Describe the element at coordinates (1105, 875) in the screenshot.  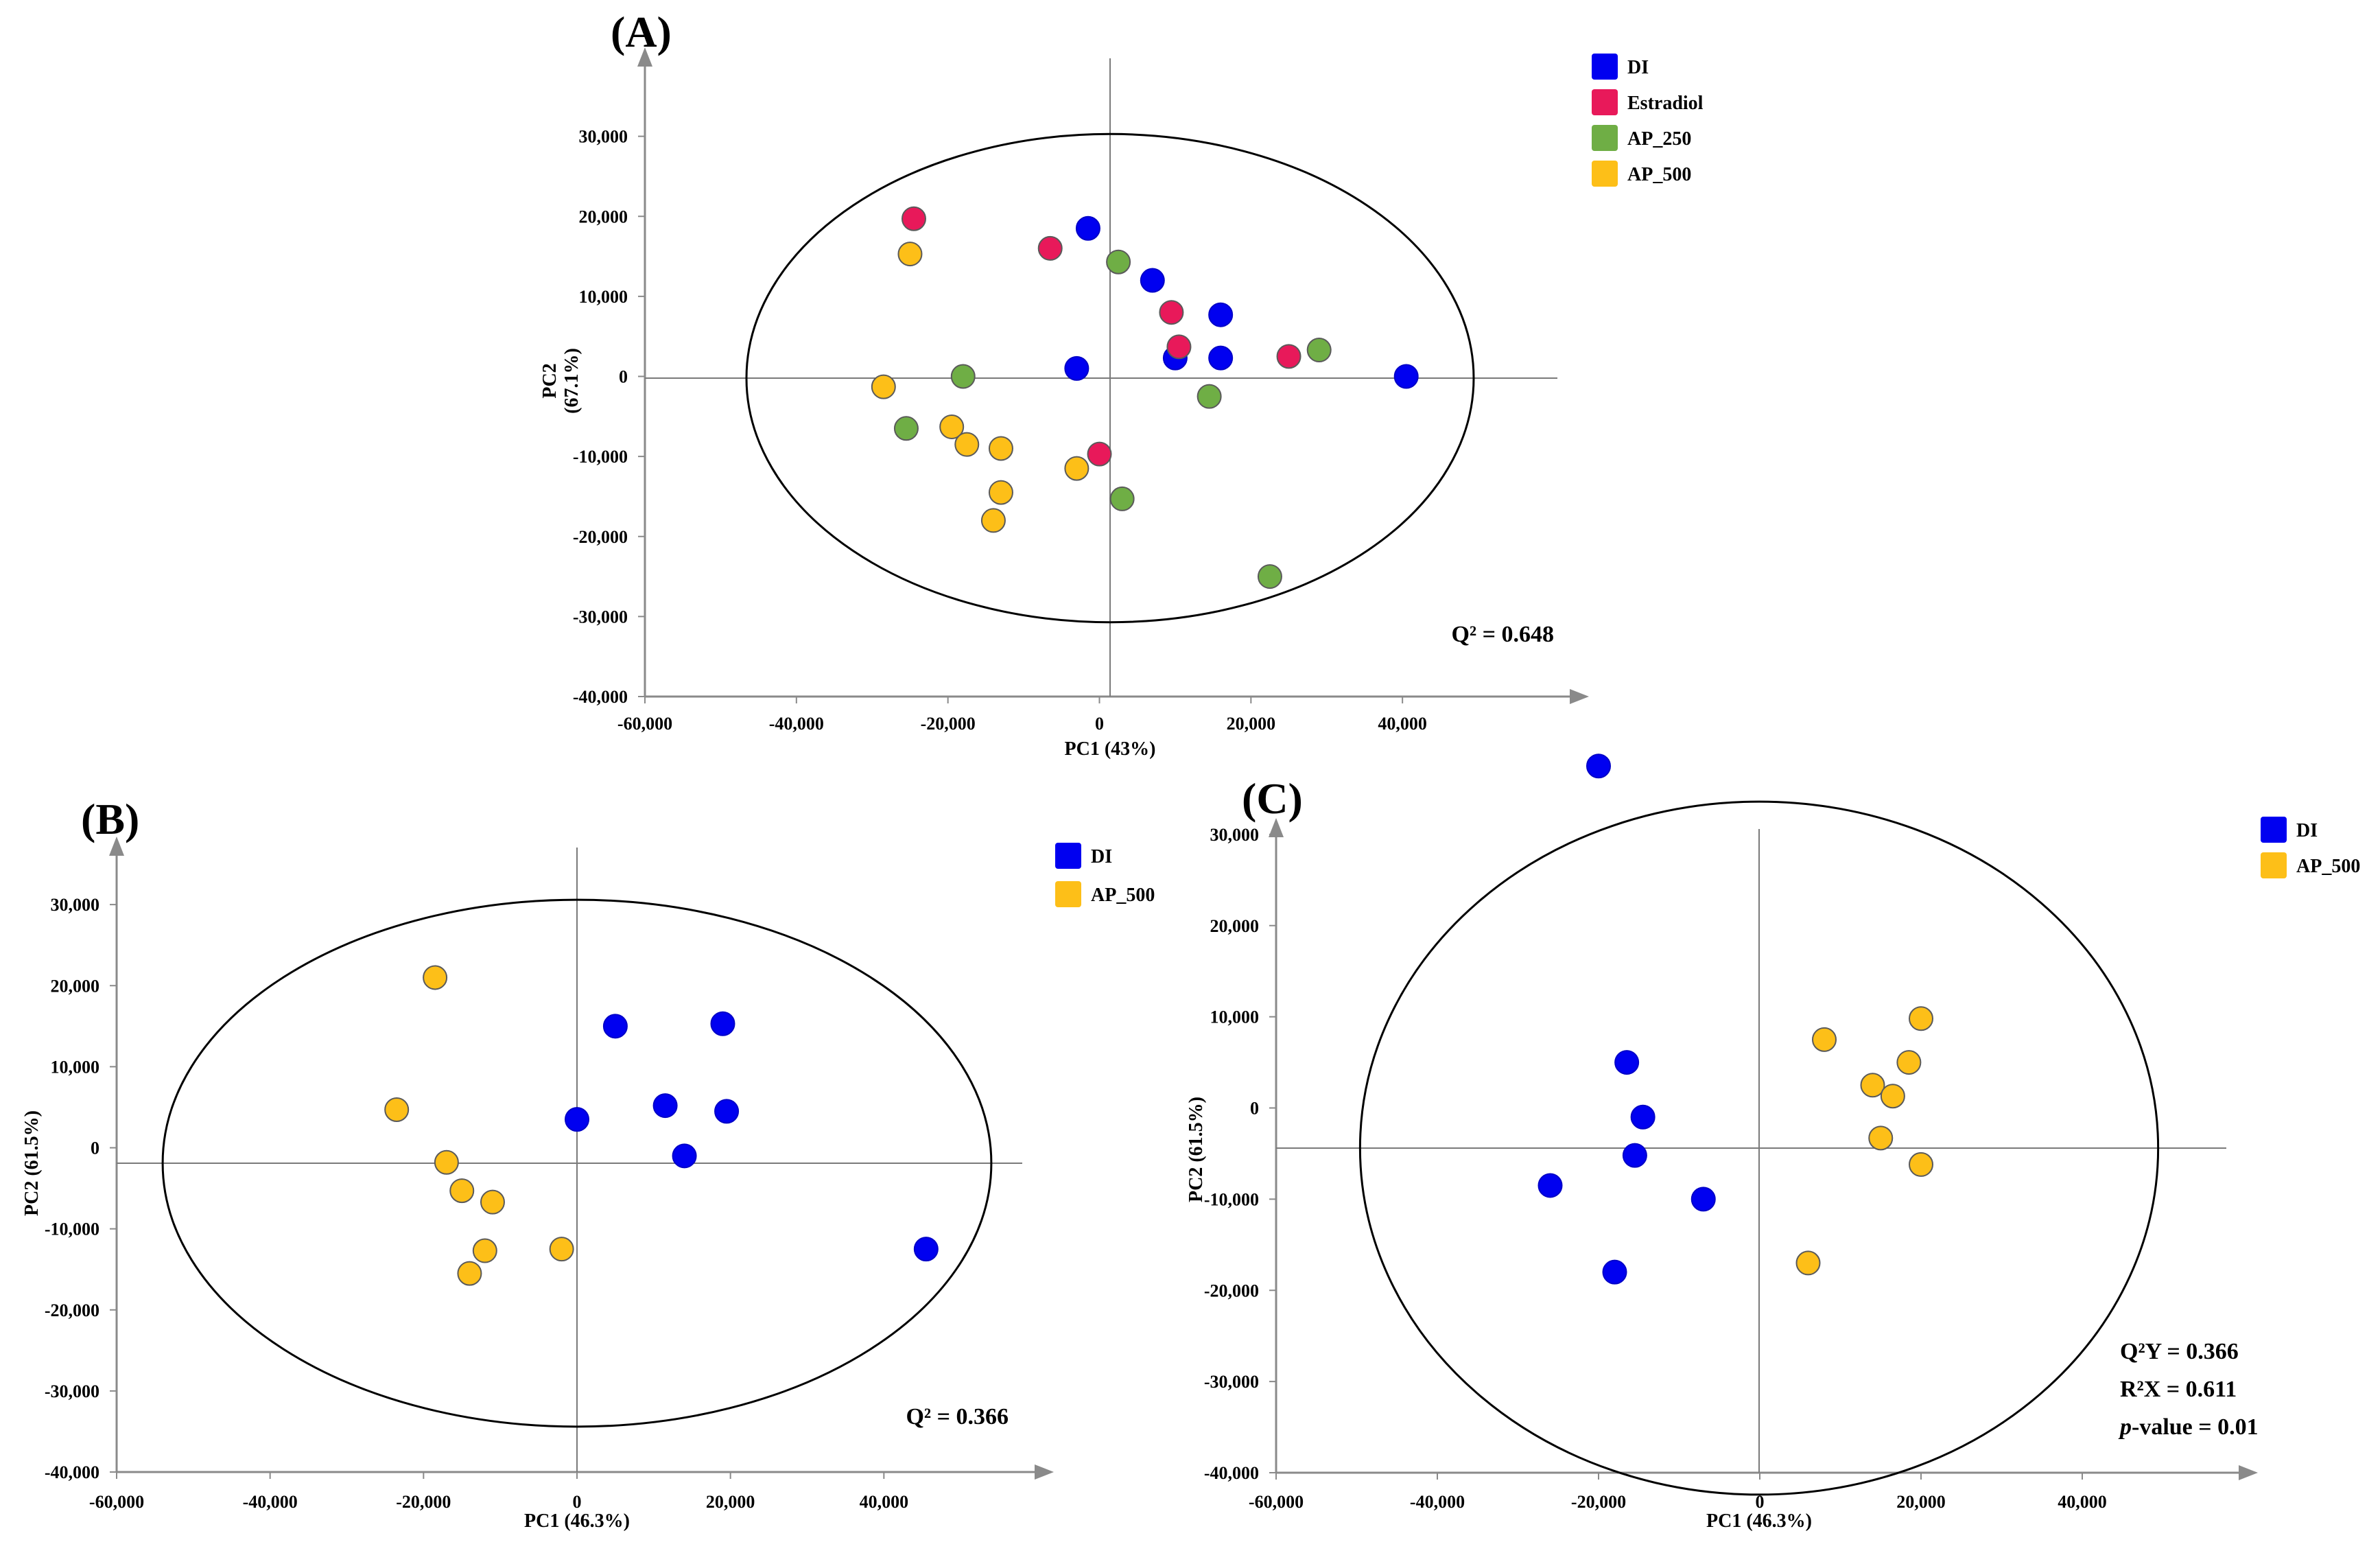
I see `panel-b-legend: DI AP_500` at that location.